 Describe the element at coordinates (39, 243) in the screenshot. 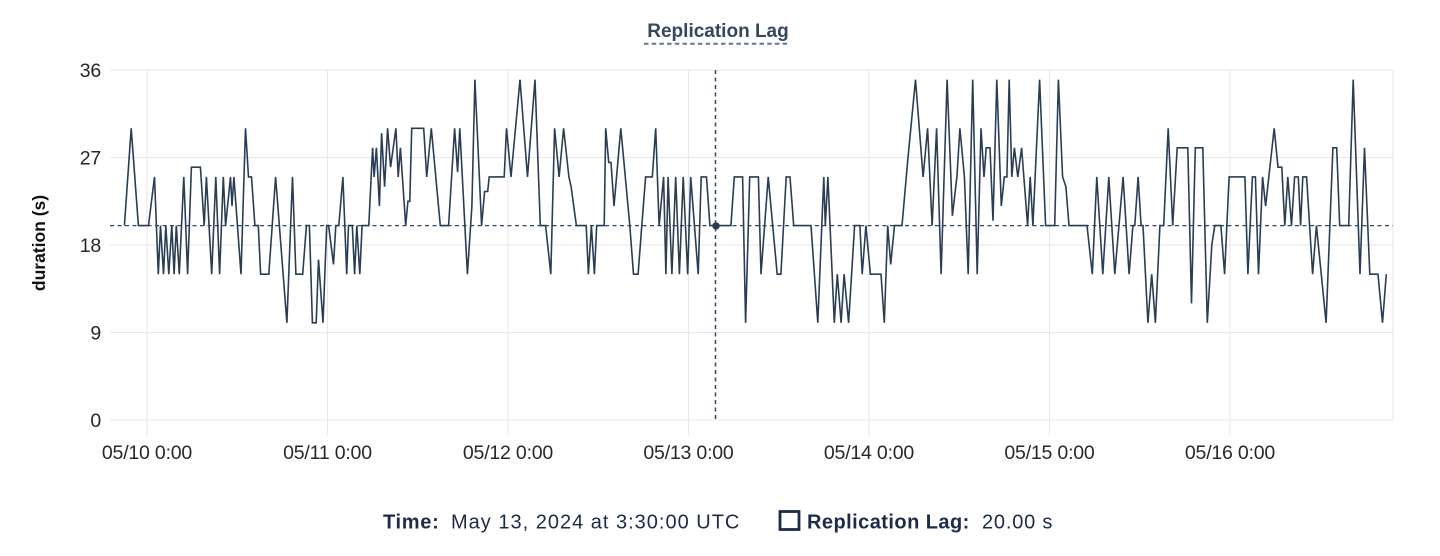

I see `svg-text: duration (s)` at that location.